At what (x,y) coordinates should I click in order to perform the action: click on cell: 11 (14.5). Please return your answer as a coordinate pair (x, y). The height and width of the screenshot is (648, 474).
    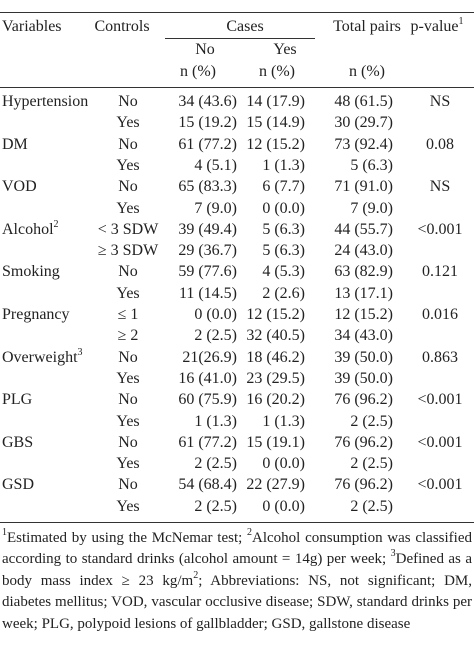
    Looking at the image, I should click on (208, 294).